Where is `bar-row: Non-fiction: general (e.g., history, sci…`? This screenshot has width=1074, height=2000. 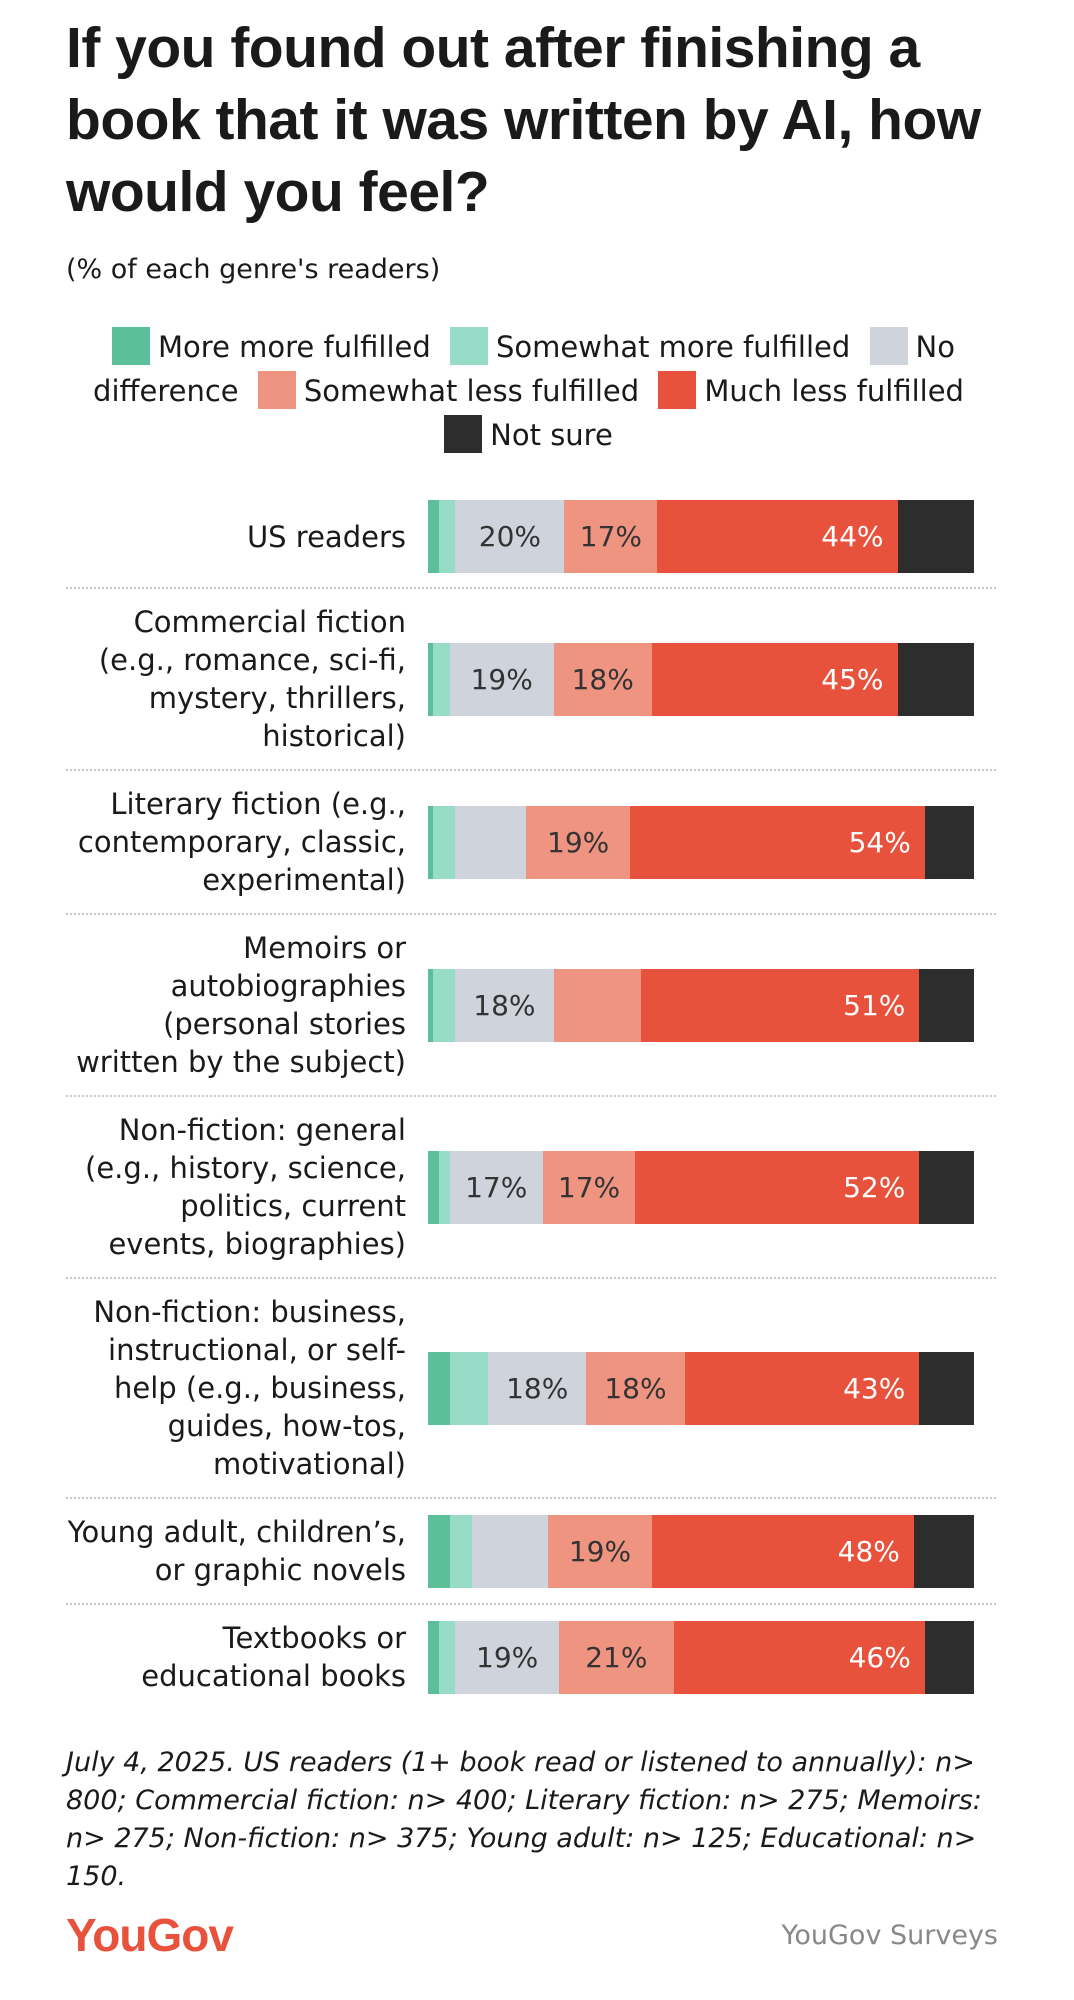 bar-row: Non-fiction: general (e.g., history, sci… is located at coordinates (531, 1186).